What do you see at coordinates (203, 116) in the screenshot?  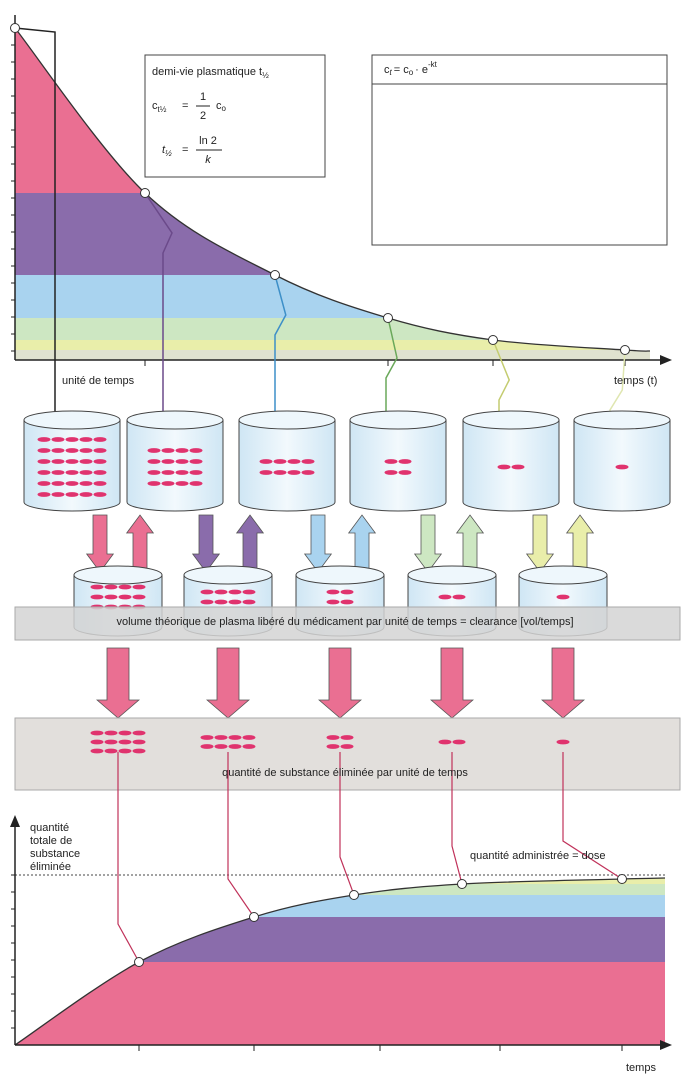 I see `denominator: 2` at bounding box center [203, 116].